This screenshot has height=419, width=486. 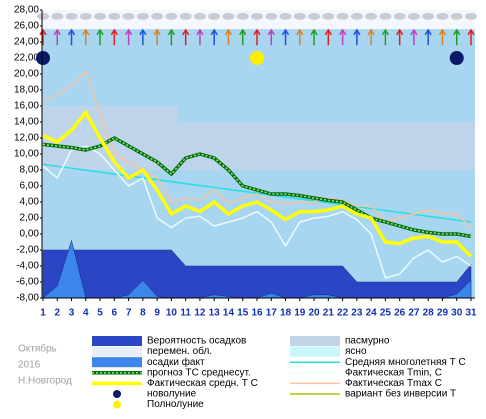 What do you see at coordinates (257, 193) in the screenshot?
I see `series-line` at bounding box center [257, 193].